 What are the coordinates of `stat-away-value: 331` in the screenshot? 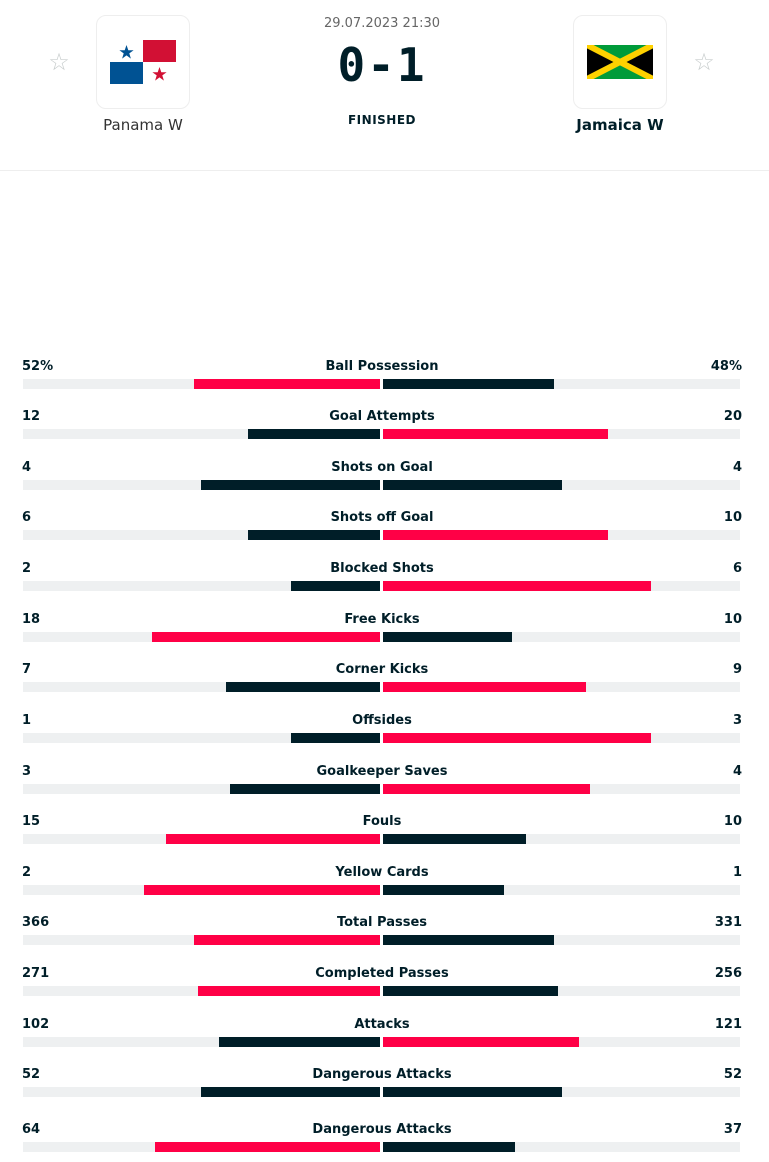 It's located at (728, 922).